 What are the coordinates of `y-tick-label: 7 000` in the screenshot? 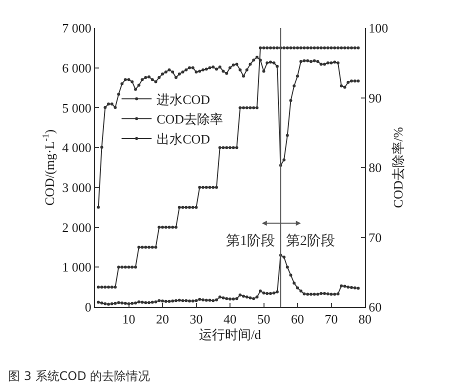 It's located at (77, 28).